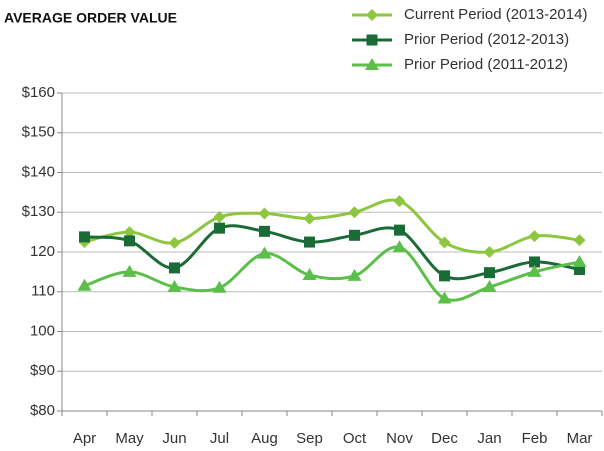 This screenshot has width=604, height=451. Describe the element at coordinates (486, 39) in the screenshot. I see `legend-label: Prior Period (2012-2013)` at that location.